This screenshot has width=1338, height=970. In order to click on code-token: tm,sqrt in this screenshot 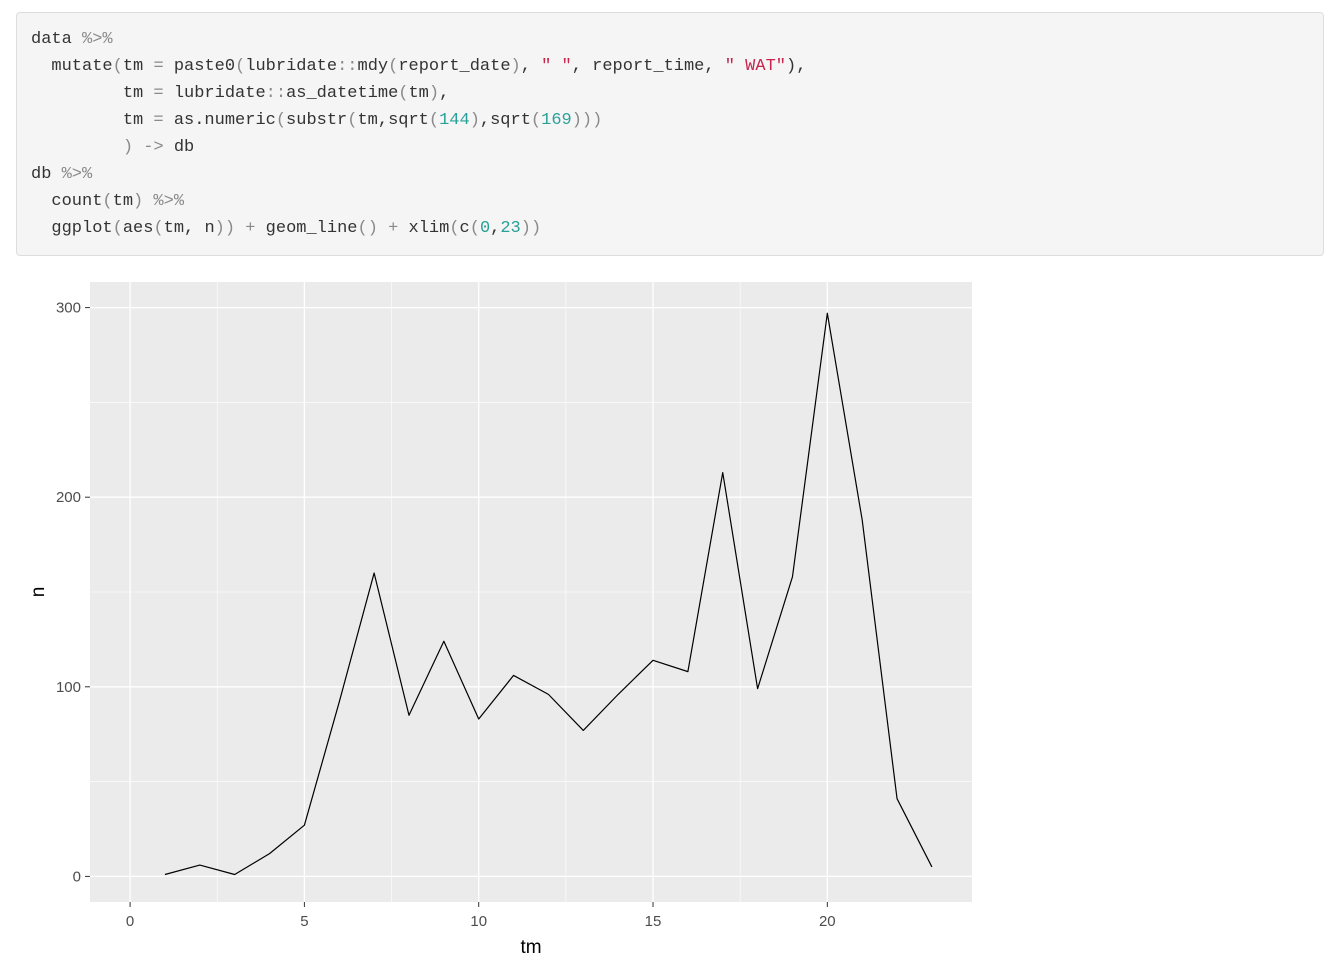, I will do `click(393, 120)`.